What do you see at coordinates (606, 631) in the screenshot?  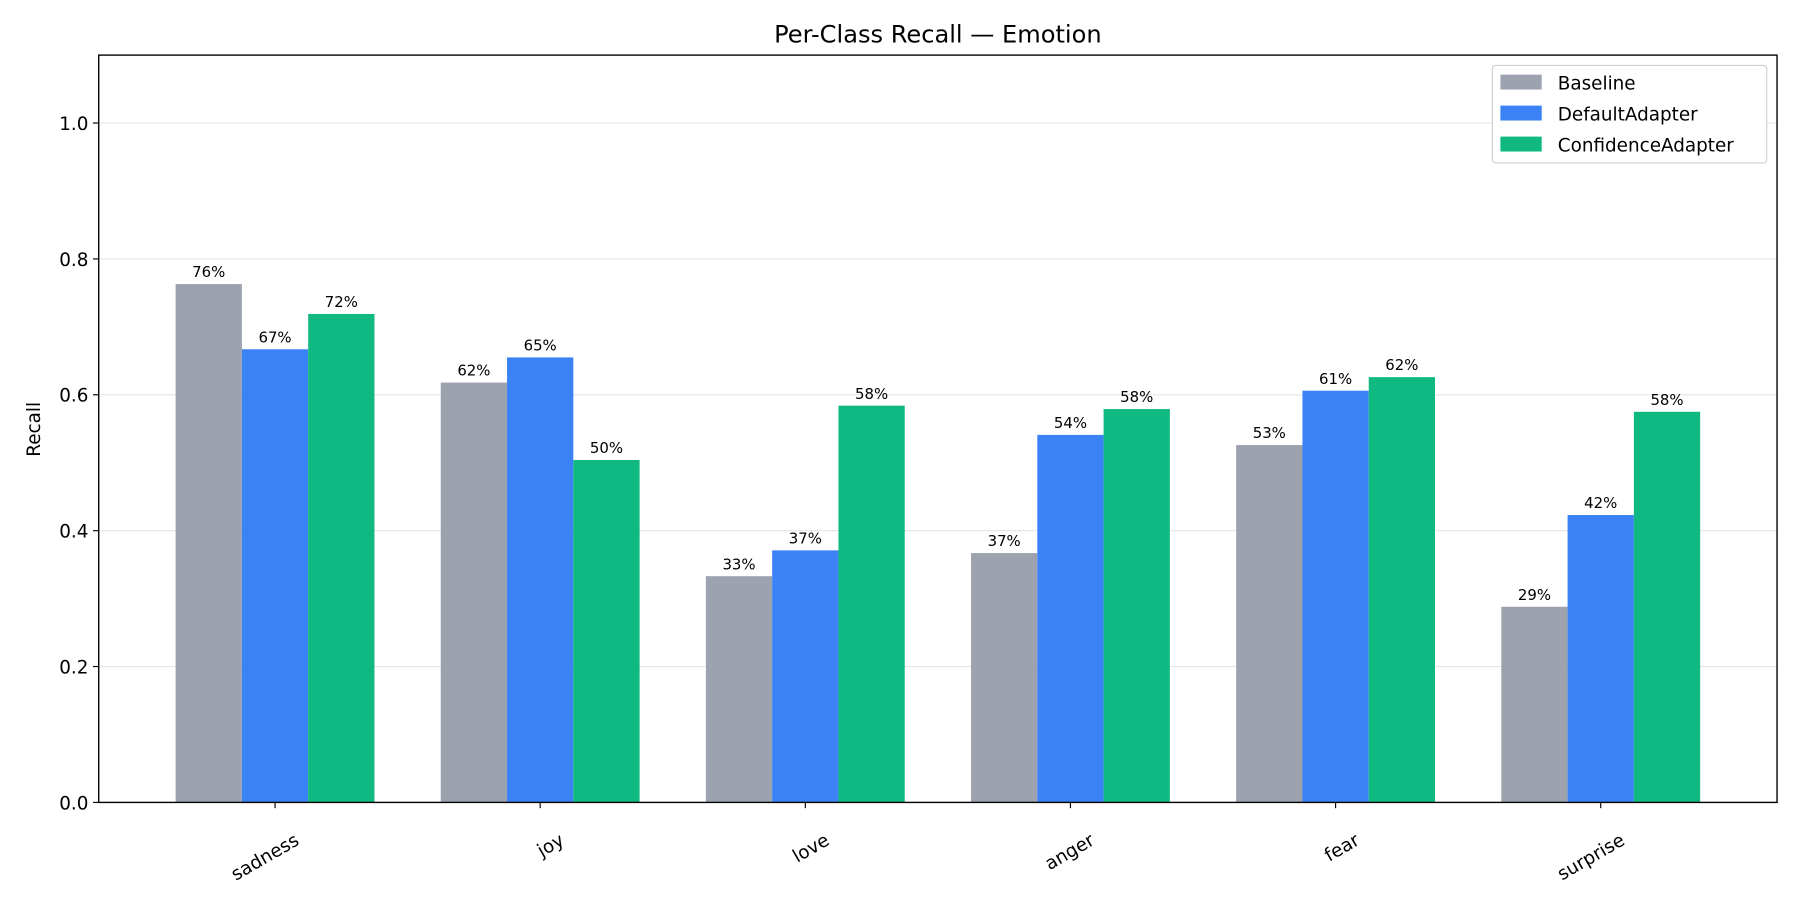 I see `bar-ConfidenceAdapter-joy` at bounding box center [606, 631].